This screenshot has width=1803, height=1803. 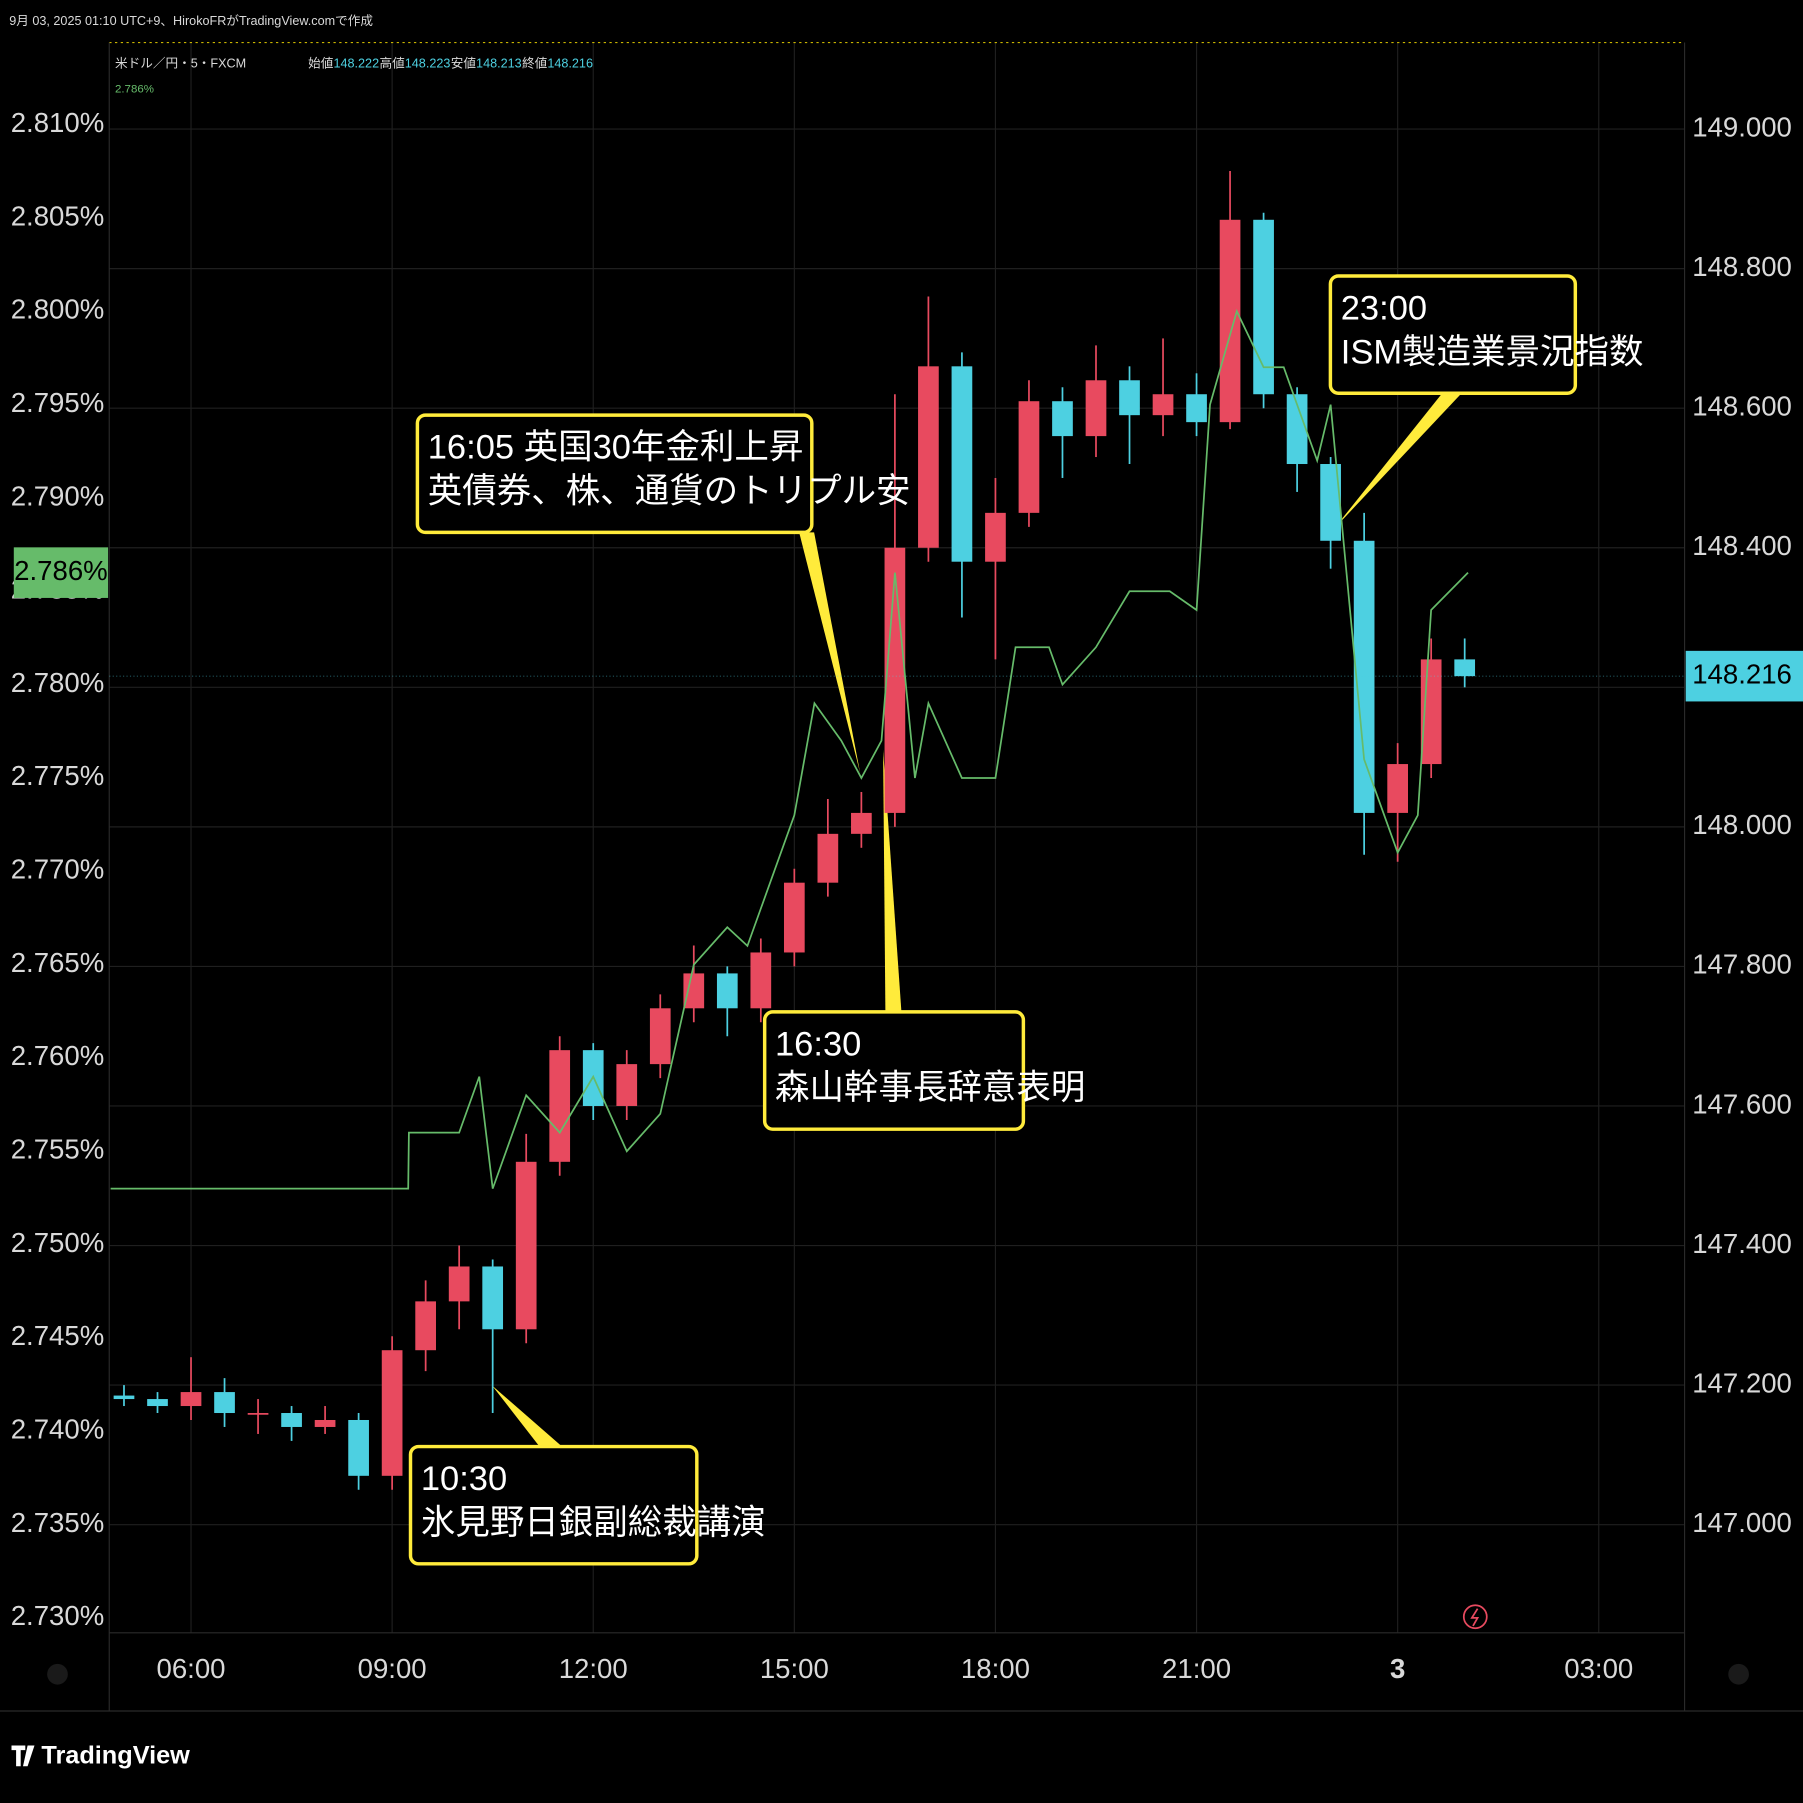 I want to click on y-tick-label: 2.755%, so click(x=58, y=1149).